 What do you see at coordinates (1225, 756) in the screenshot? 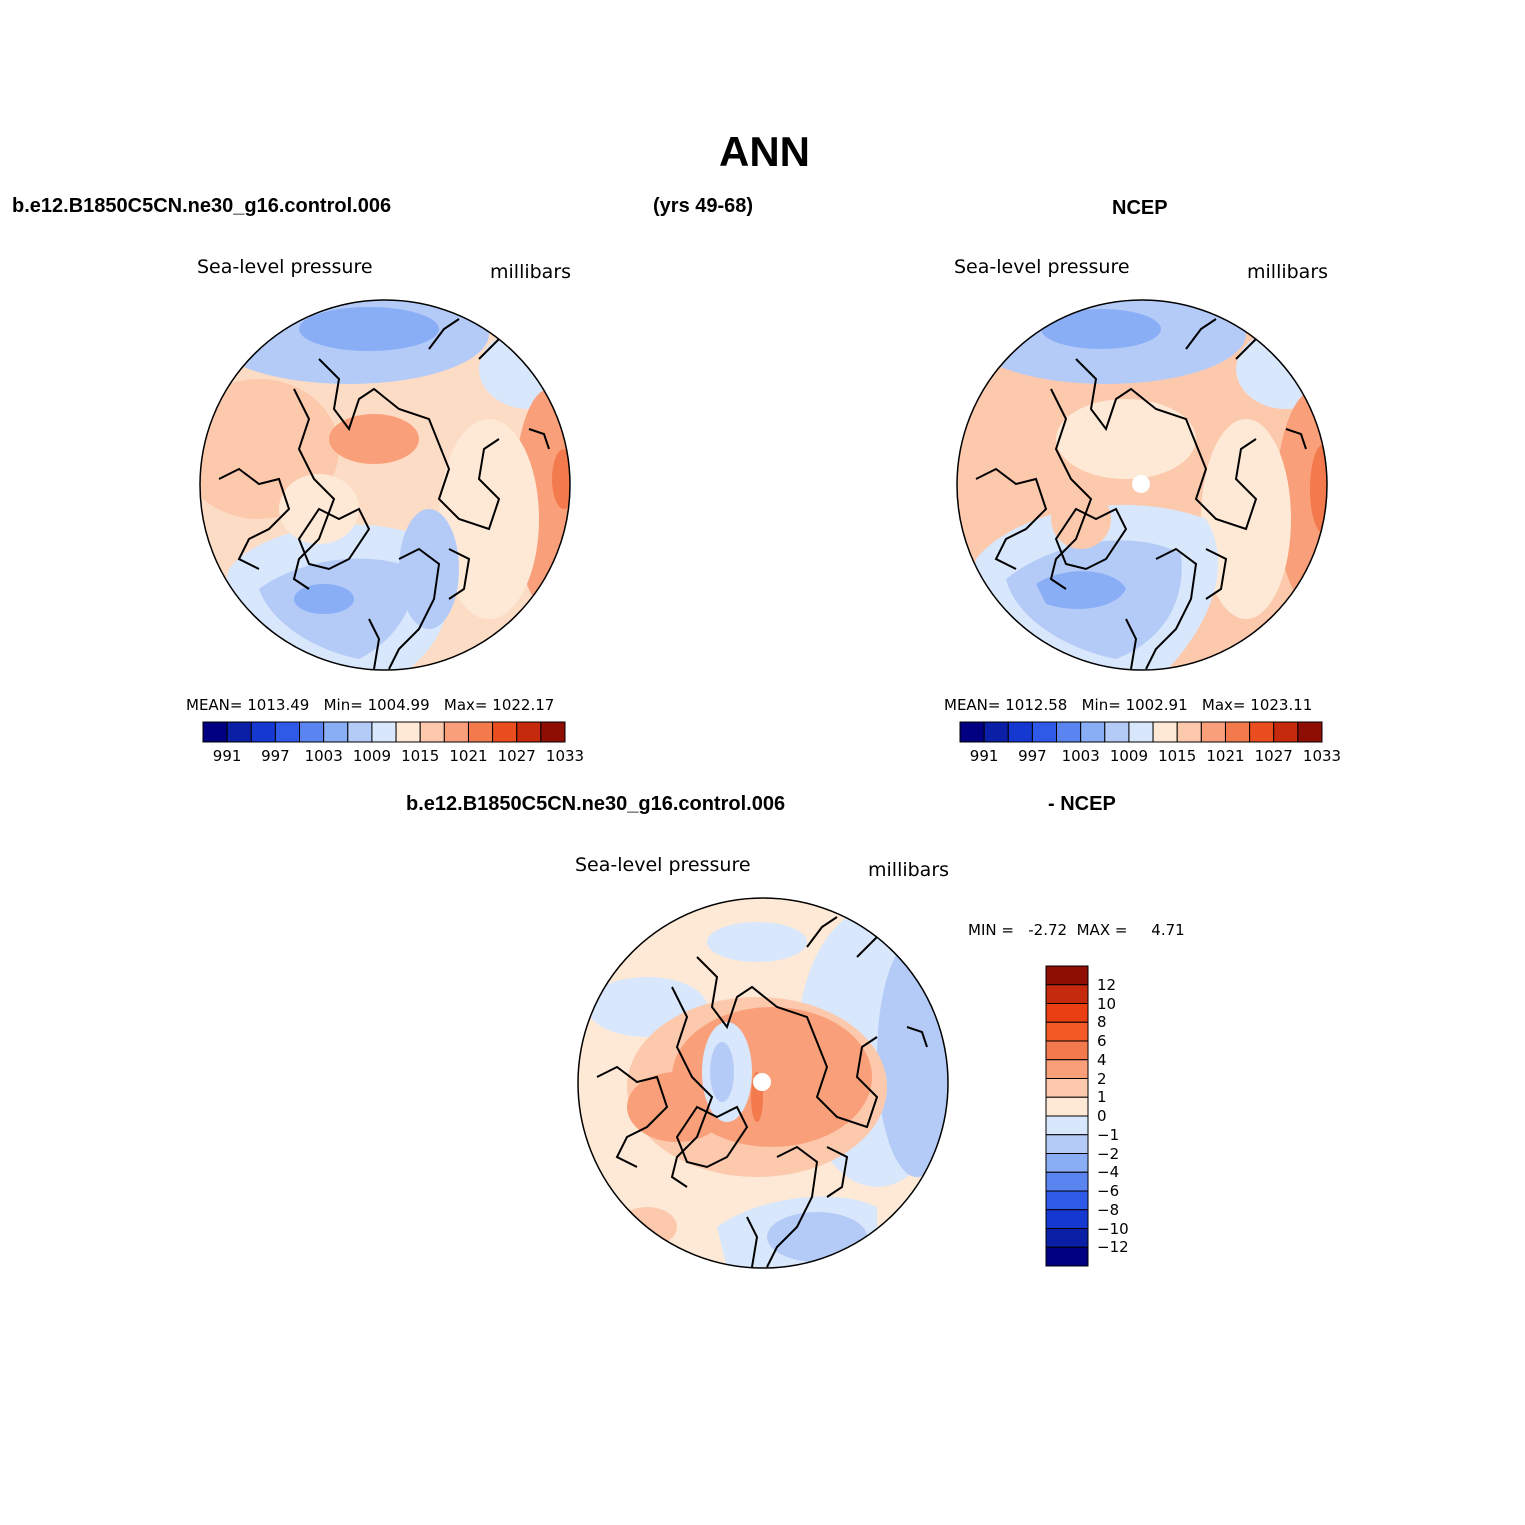
I see `ncep-colorbar-label: 1021` at bounding box center [1225, 756].